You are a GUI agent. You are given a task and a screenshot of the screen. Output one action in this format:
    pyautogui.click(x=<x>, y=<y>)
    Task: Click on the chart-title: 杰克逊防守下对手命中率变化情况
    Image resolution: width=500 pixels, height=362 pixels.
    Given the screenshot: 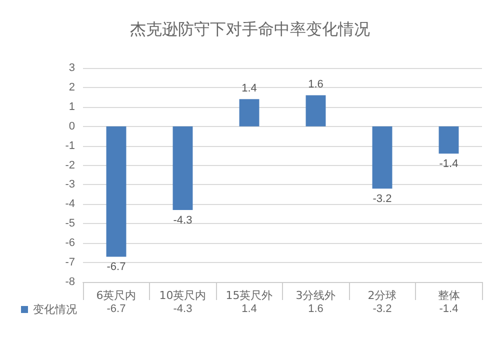 What is the action you would take?
    pyautogui.click(x=250, y=29)
    